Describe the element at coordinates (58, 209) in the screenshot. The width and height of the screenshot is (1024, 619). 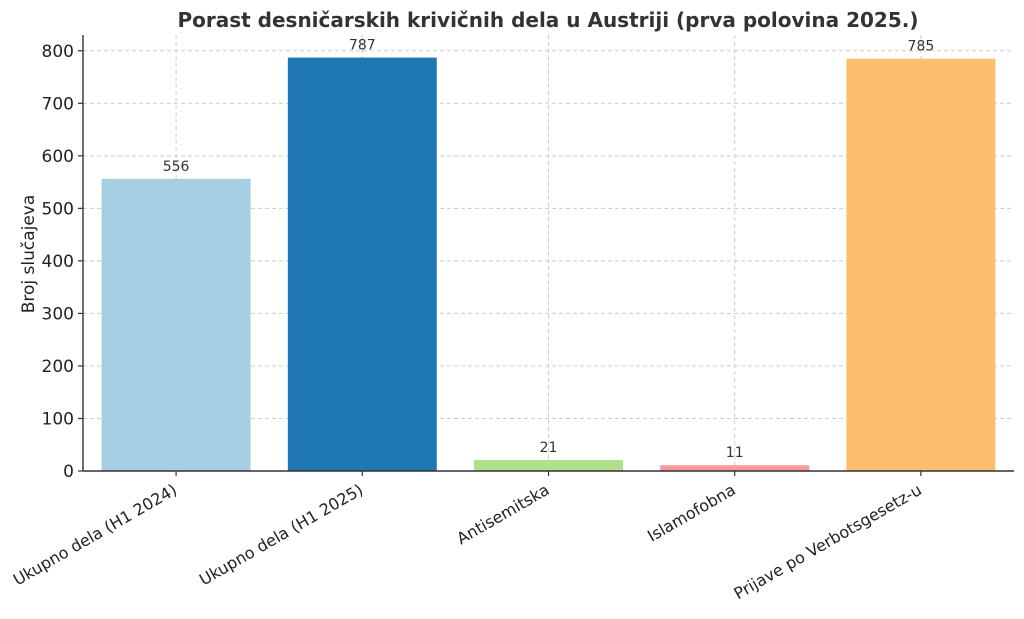
I see `y-tick-label: 500` at that location.